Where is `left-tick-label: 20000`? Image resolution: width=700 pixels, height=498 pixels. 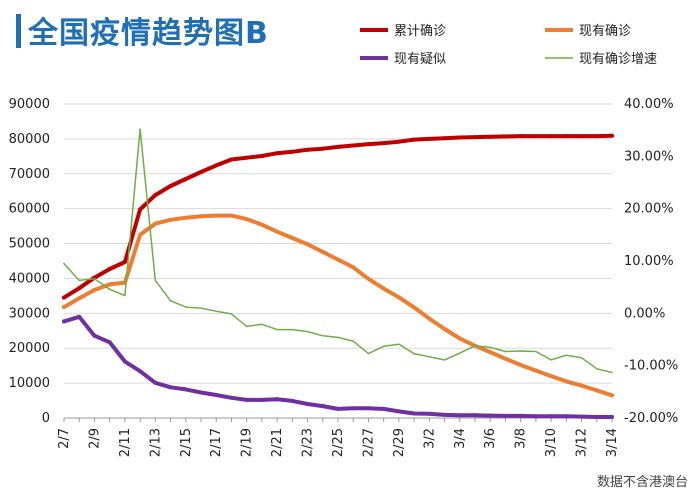 left-tick-label: 20000 is located at coordinates (29, 348).